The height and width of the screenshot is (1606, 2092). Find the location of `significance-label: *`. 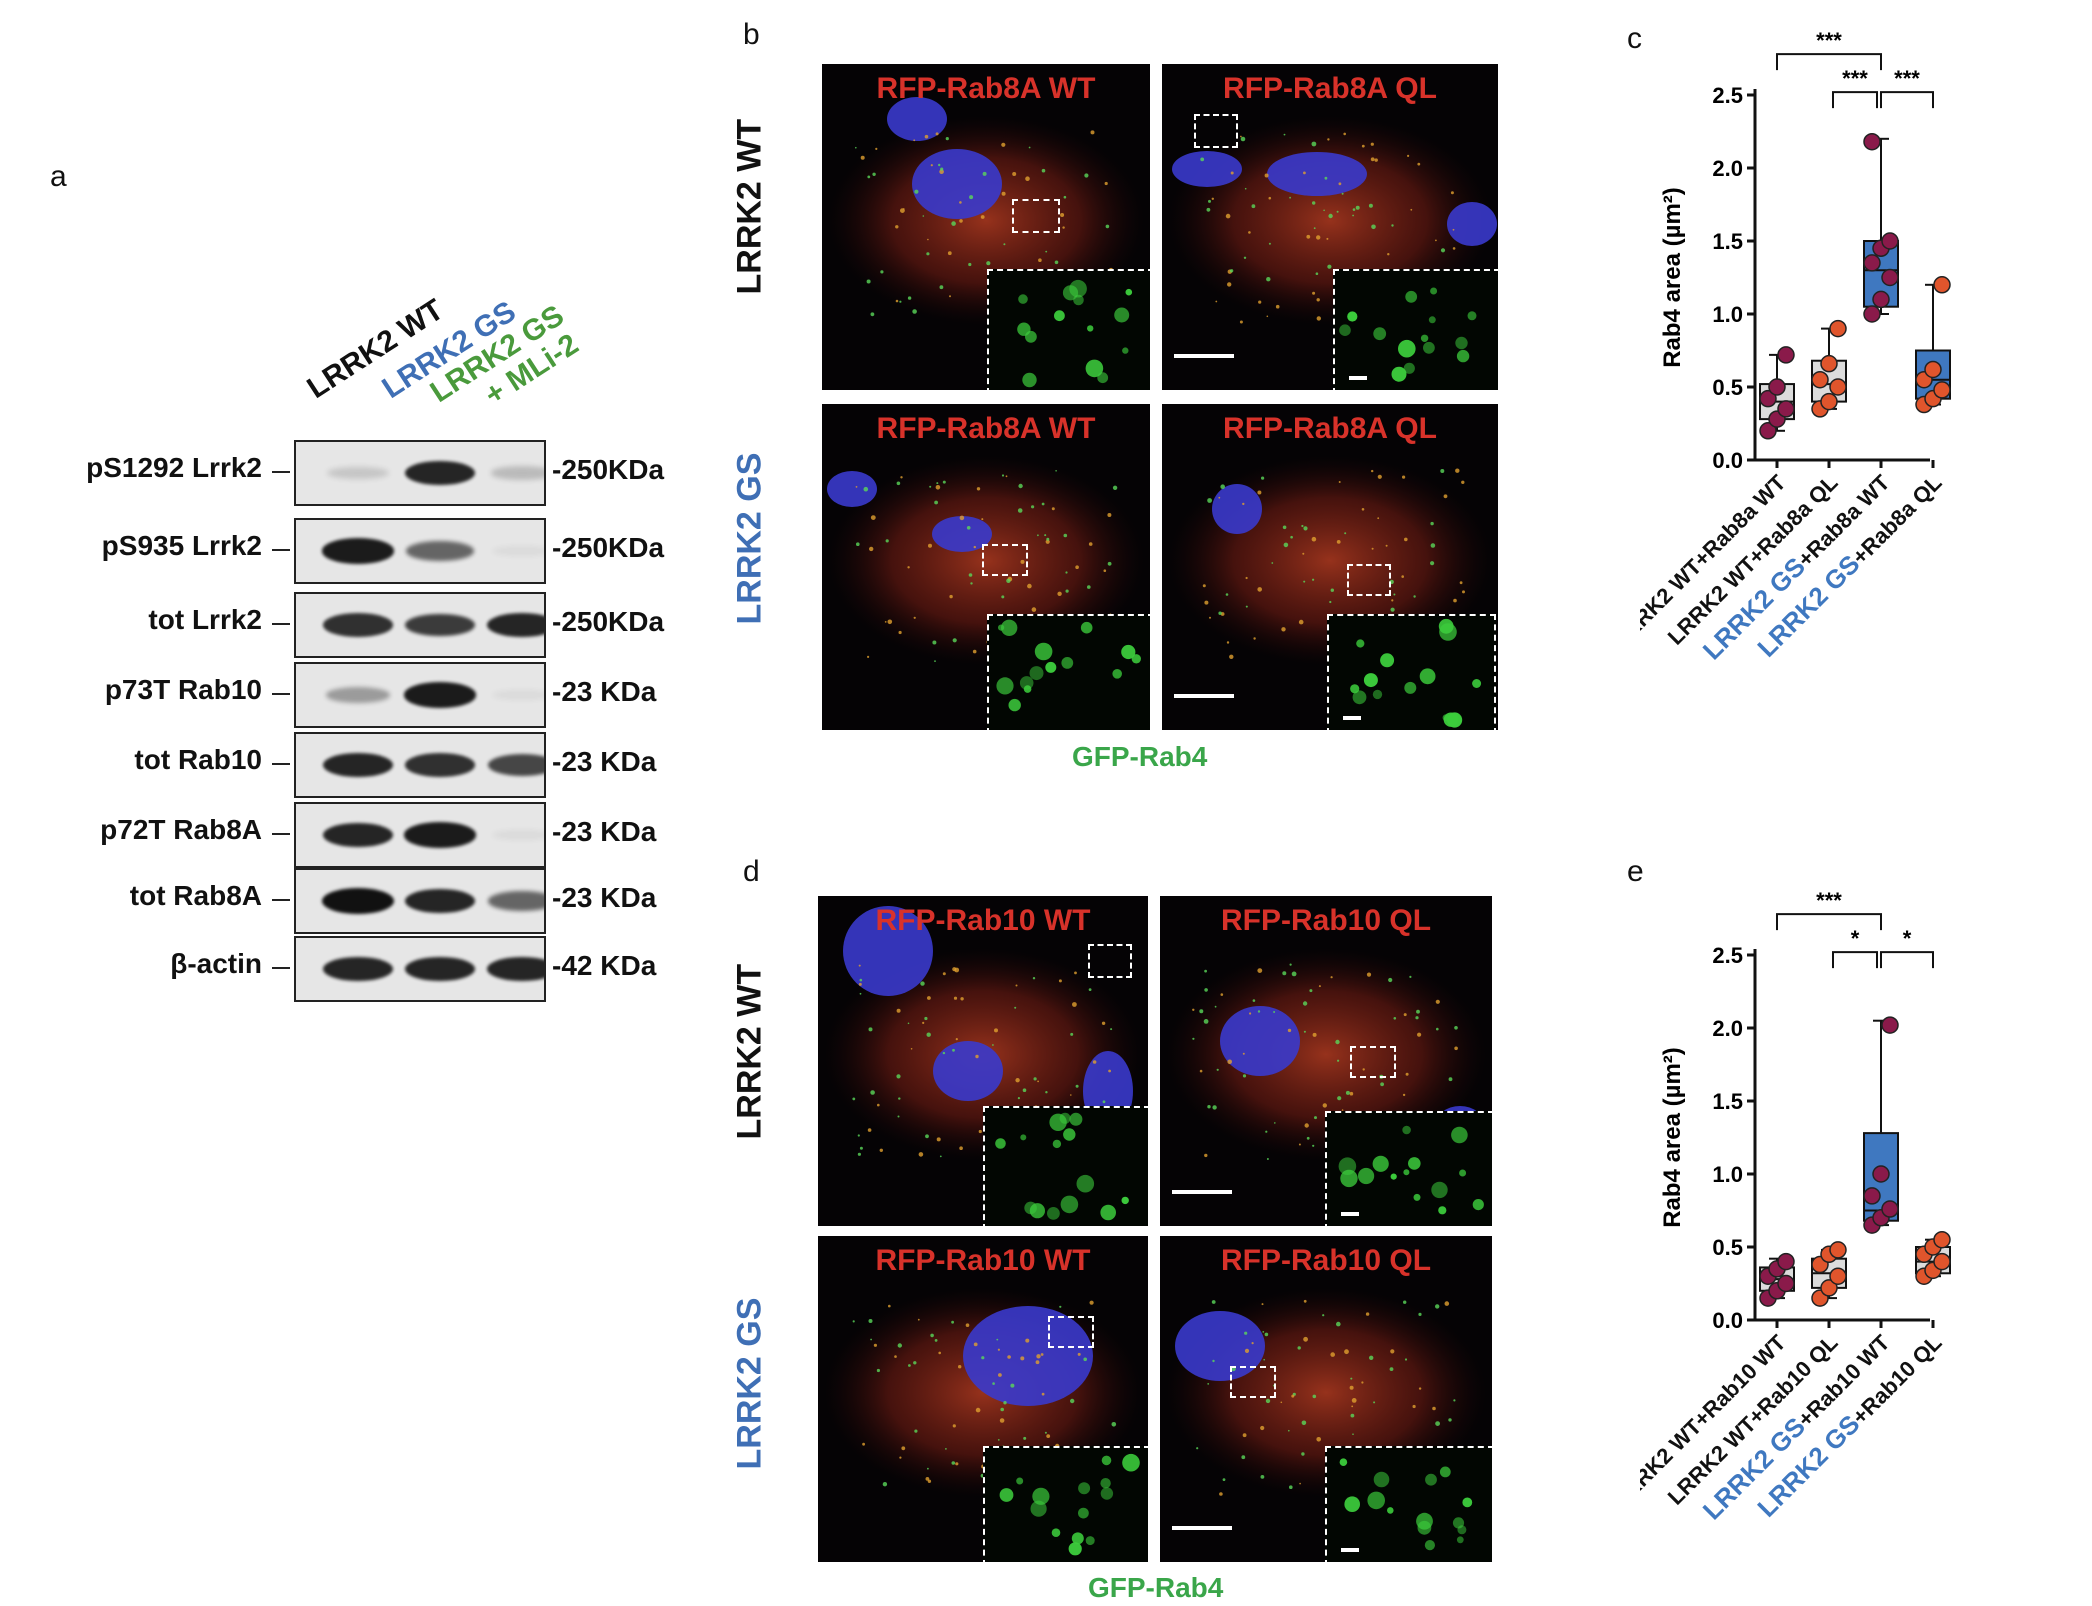

significance-label: * is located at coordinates (1855, 938).